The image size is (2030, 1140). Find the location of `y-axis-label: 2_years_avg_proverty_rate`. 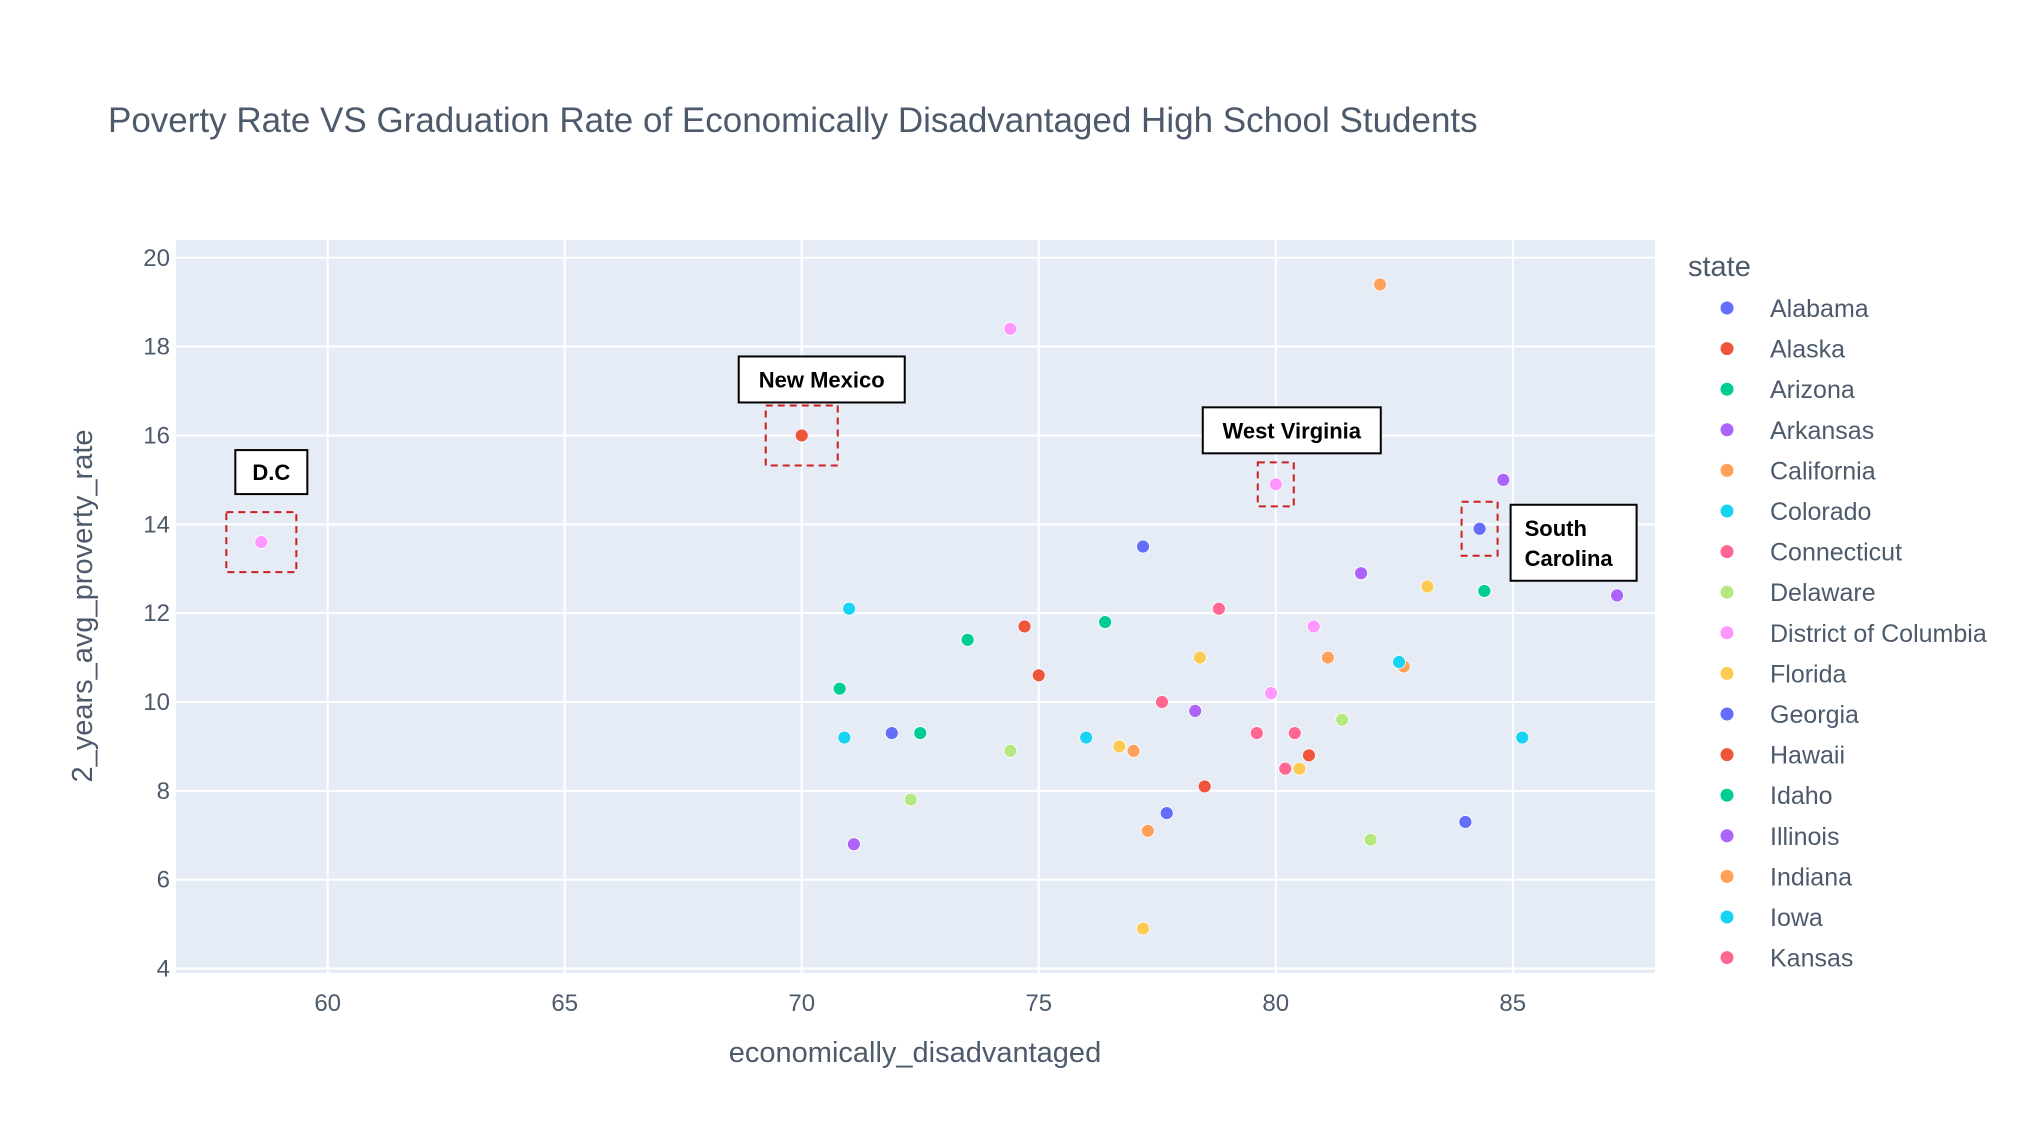

y-axis-label: 2_years_avg_proverty_rate is located at coordinates (83, 605).